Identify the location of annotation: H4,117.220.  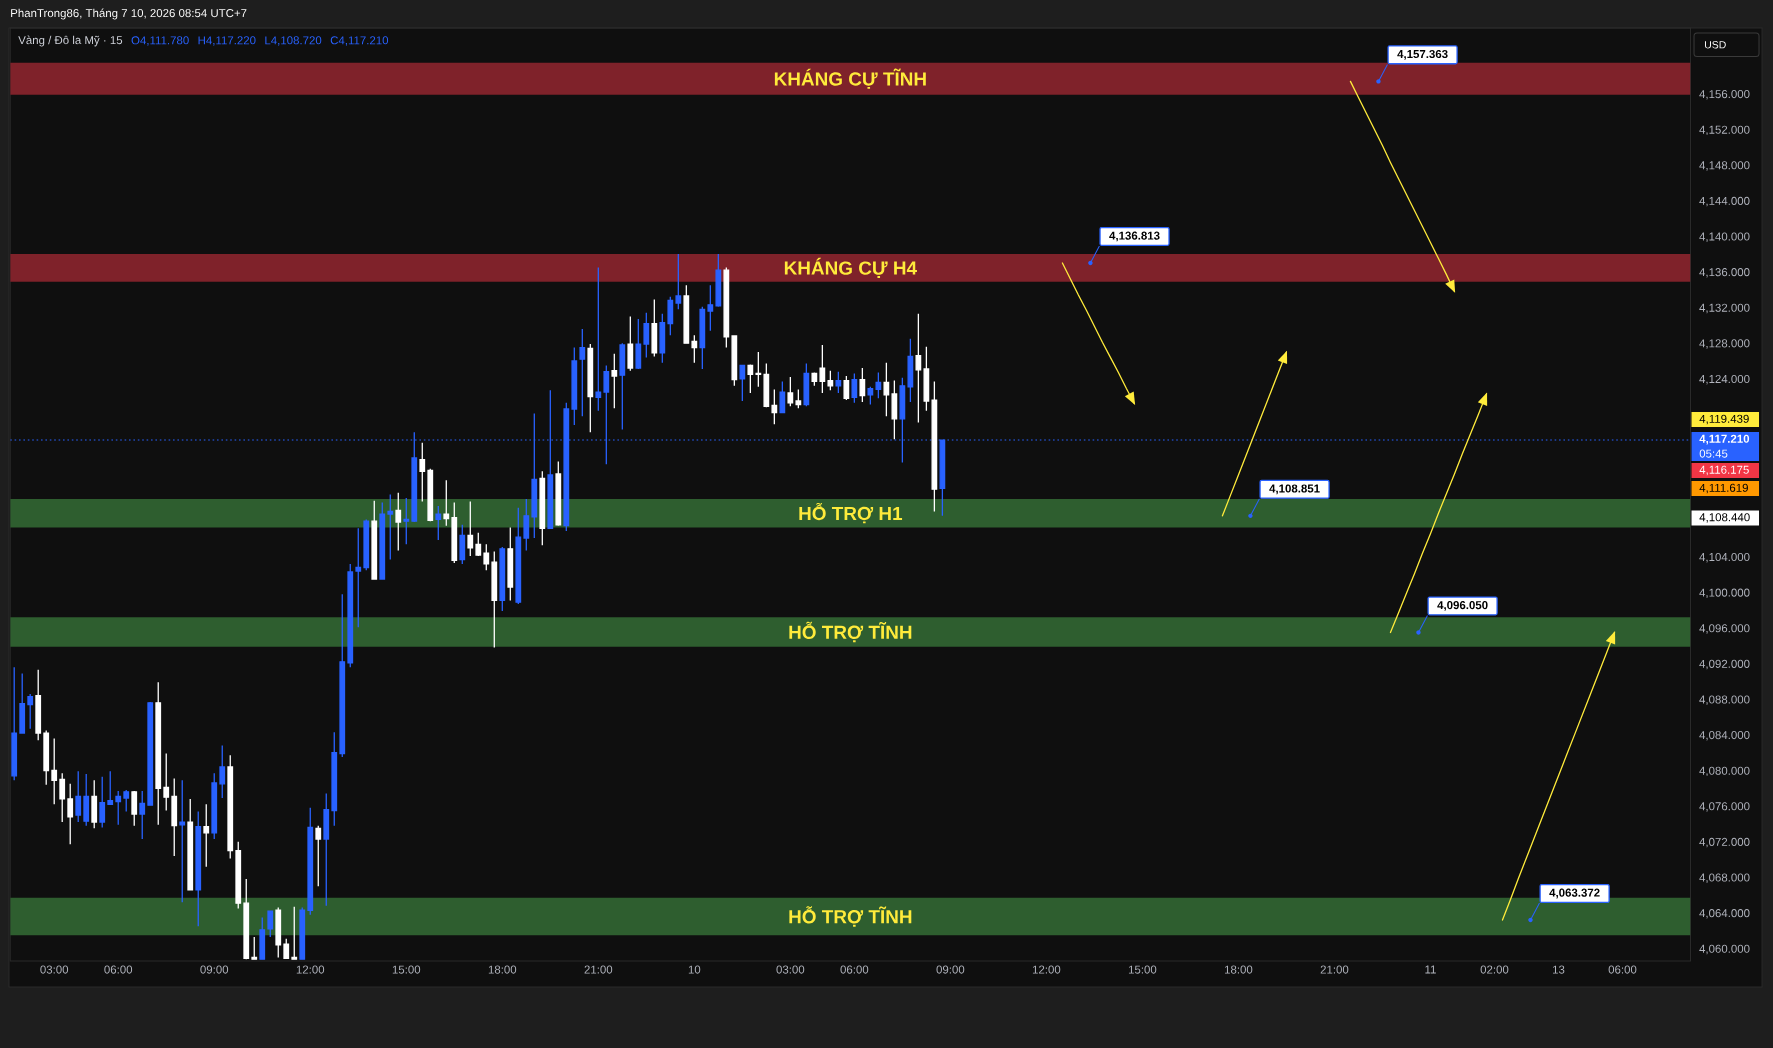
(227, 41).